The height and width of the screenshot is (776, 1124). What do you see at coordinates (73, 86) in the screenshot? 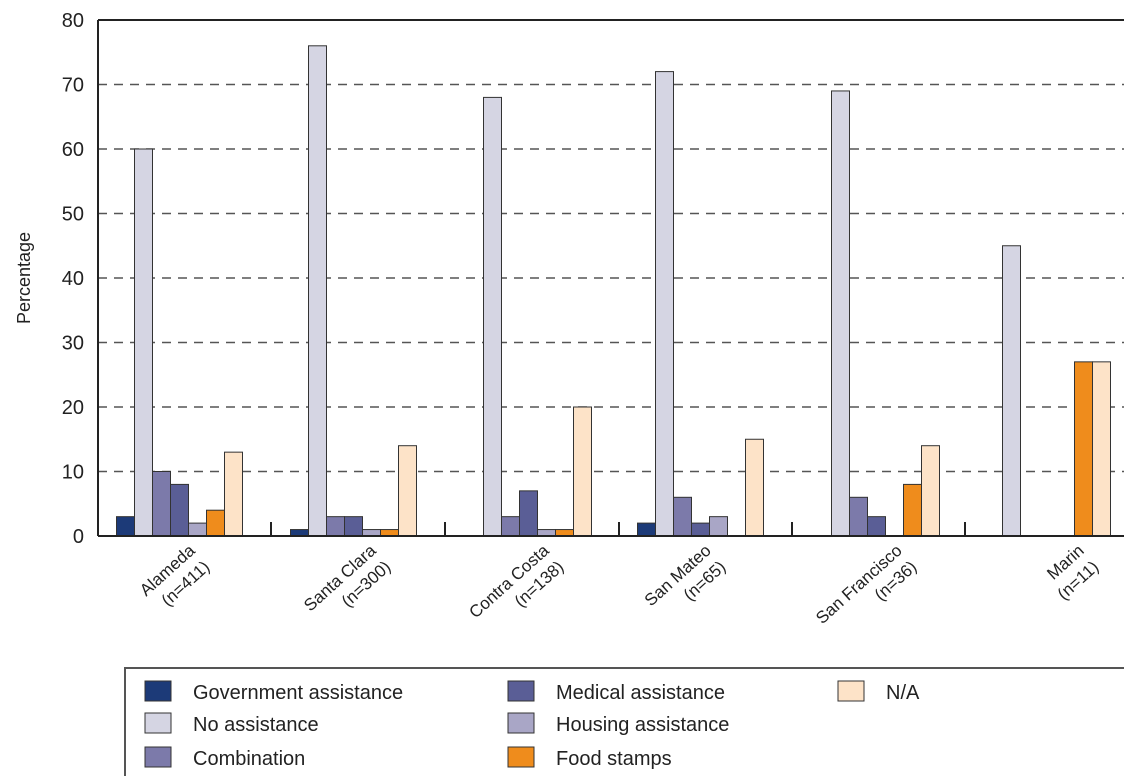
I see `y-tick-label: 70` at bounding box center [73, 86].